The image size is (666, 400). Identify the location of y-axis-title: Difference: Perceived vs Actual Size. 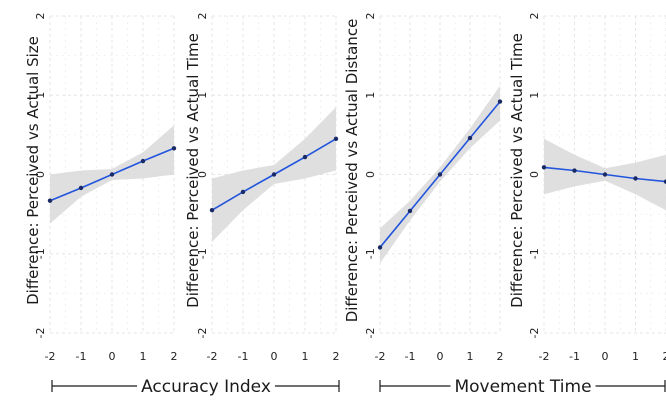
(33, 170).